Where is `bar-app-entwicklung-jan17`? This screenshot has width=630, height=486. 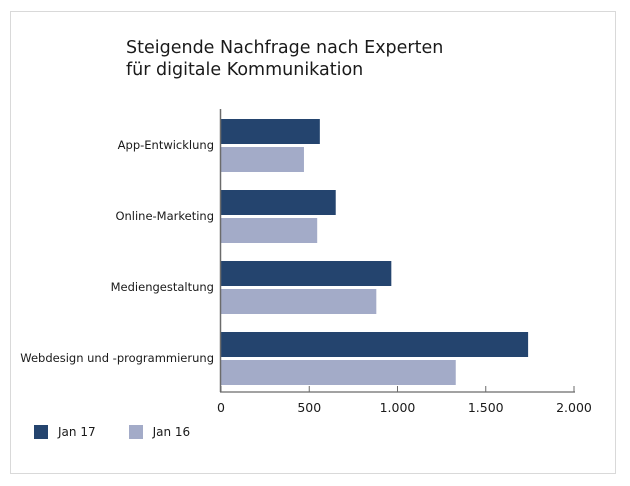
bar-app-entwicklung-jan17 is located at coordinates (270, 131).